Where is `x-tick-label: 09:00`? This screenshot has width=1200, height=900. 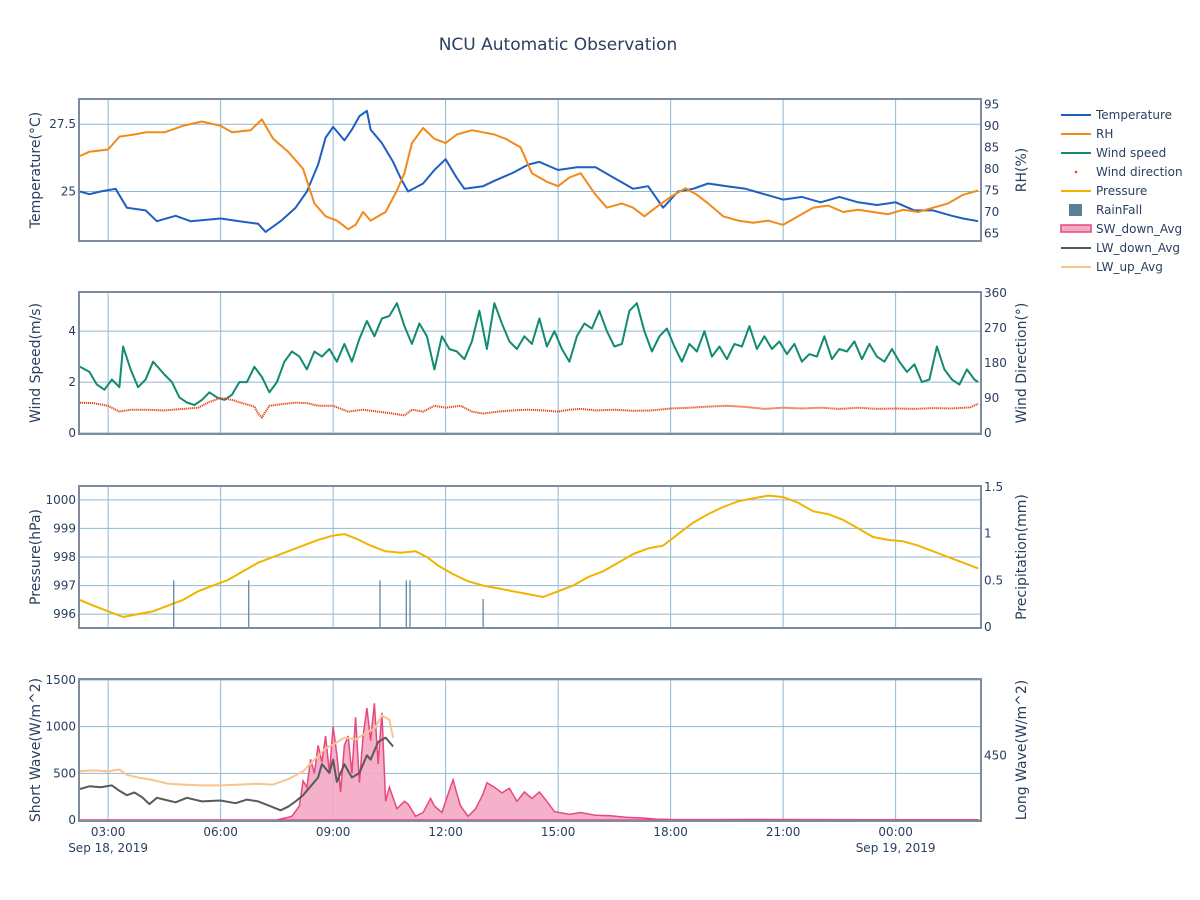
x-tick-label: 09:00 is located at coordinates (333, 832).